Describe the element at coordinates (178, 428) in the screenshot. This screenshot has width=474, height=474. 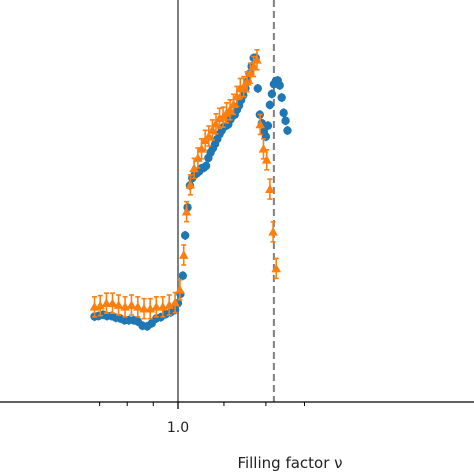
I see `x-tick-label: 1.0` at that location.